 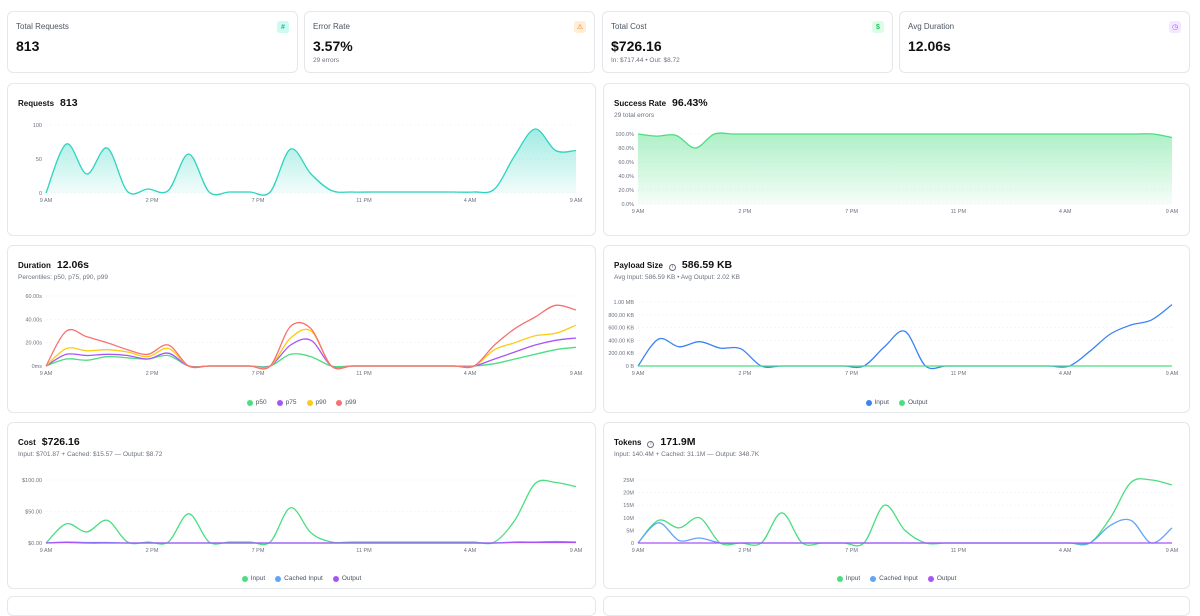 What do you see at coordinates (33, 320) in the screenshot?
I see `y-tick-label: 40.00s` at bounding box center [33, 320].